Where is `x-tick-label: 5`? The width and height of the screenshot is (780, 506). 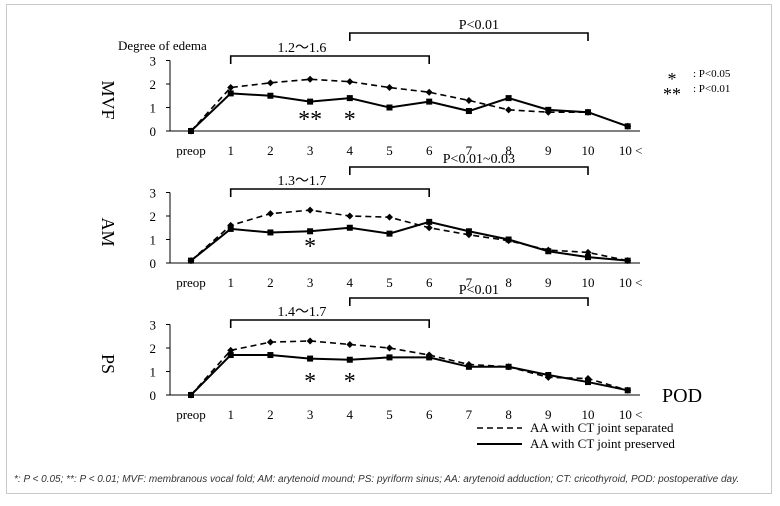
x-tick-label: 5 is located at coordinates (389, 282).